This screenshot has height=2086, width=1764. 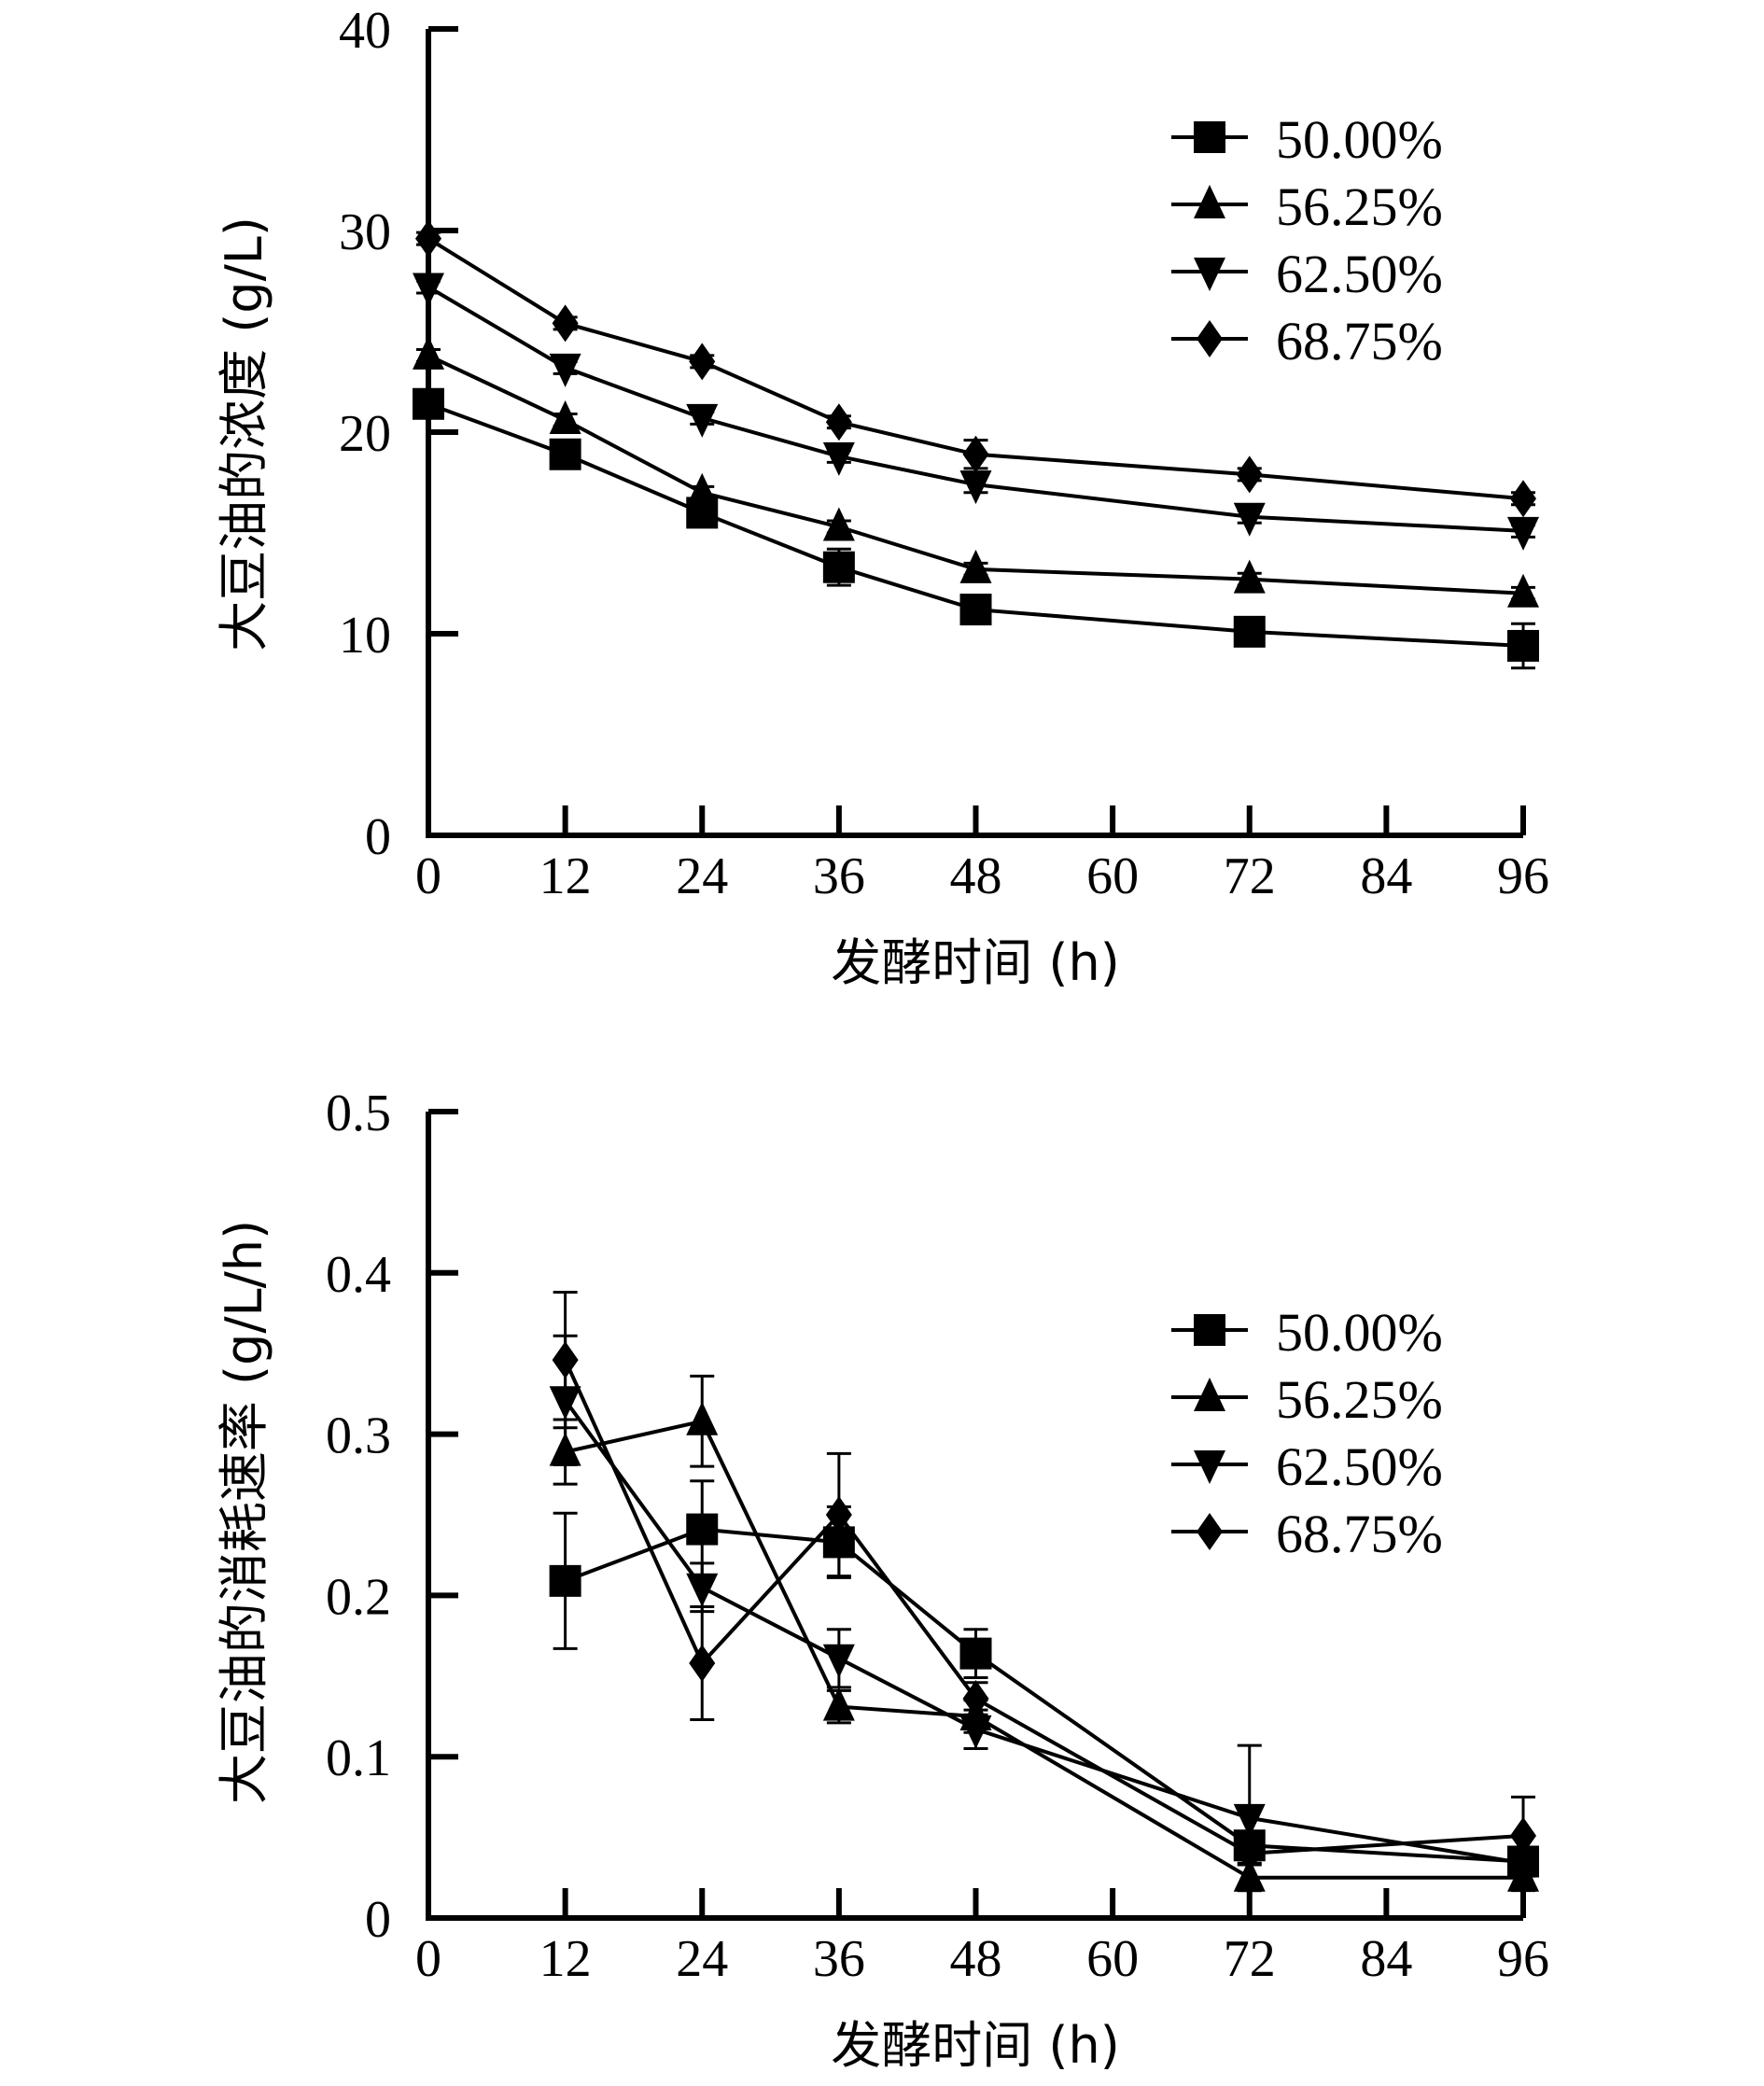 What do you see at coordinates (358, 1436) in the screenshot?
I see `y-tick-label: 0.3` at bounding box center [358, 1436].